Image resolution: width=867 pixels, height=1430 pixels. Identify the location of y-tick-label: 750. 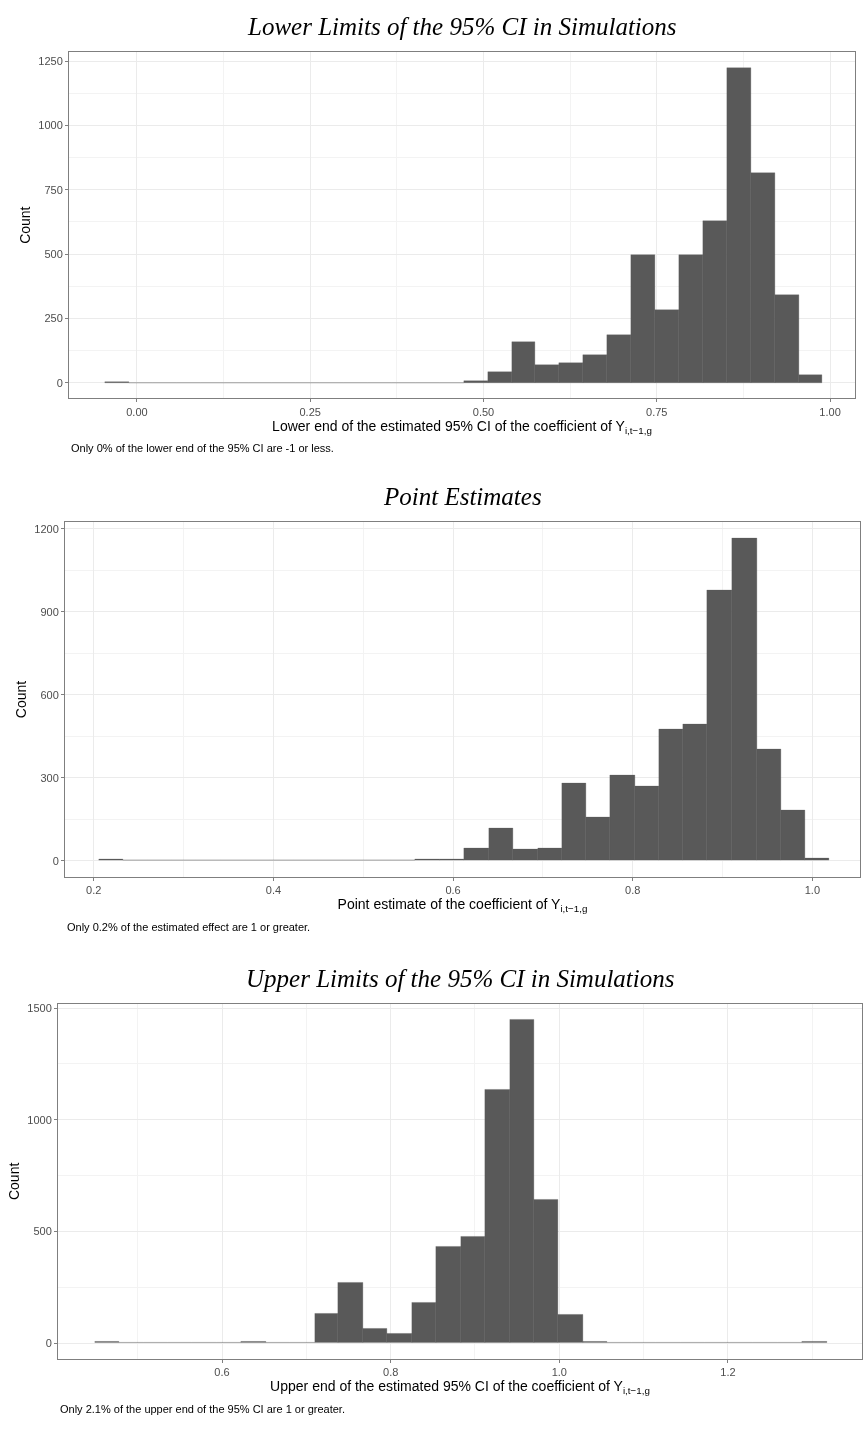
(53, 189).